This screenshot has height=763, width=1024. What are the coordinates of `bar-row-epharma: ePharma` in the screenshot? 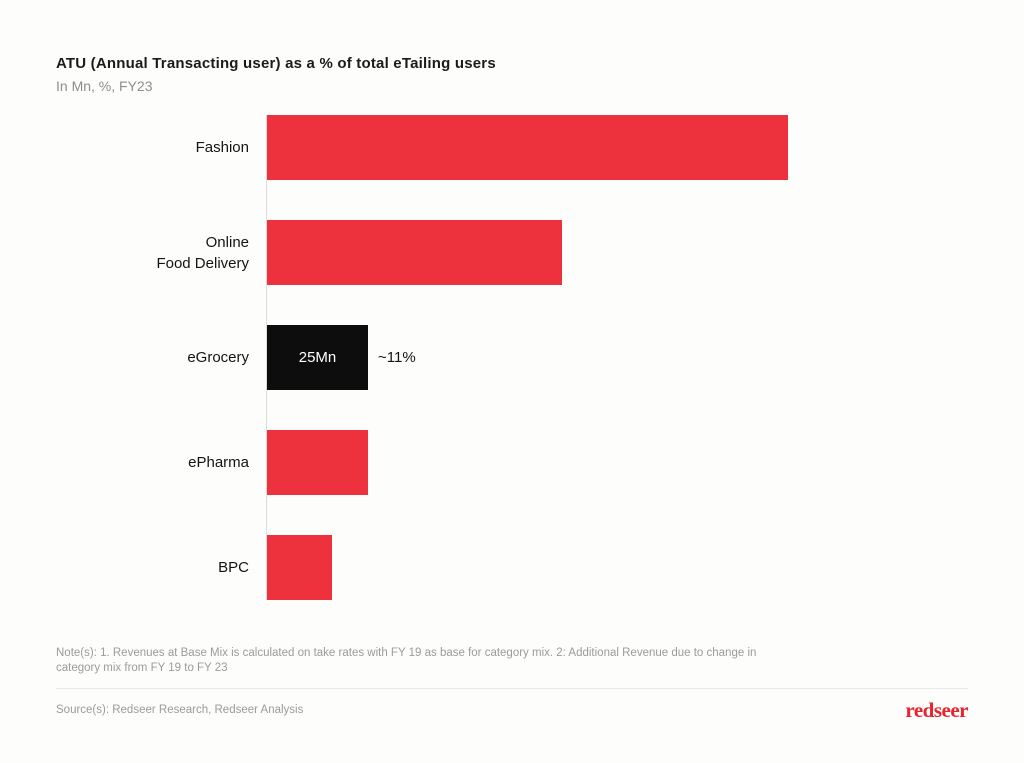 It's located at (606, 462).